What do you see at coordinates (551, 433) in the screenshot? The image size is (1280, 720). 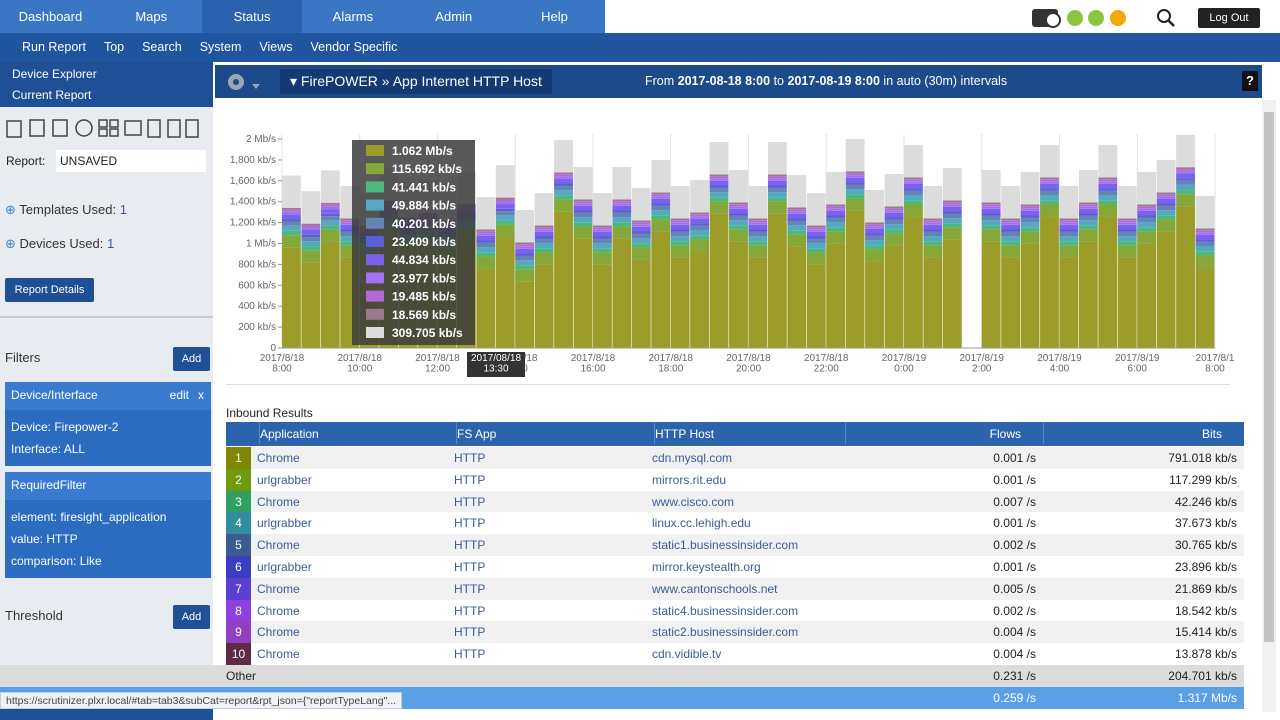 I see `column-header: FS App` at bounding box center [551, 433].